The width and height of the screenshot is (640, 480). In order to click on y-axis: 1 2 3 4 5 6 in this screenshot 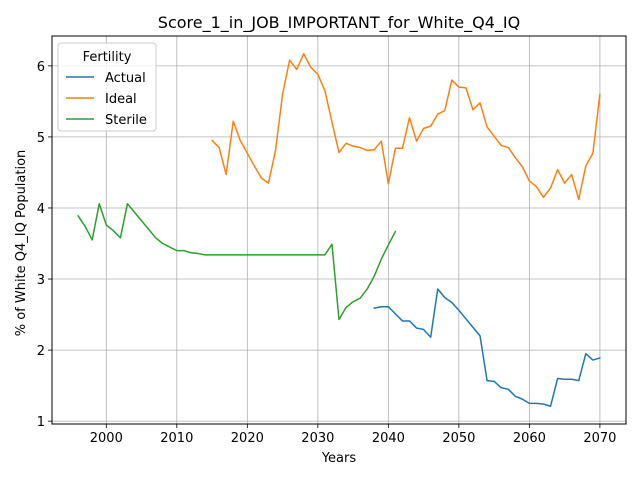, I will do `click(44, 245)`.